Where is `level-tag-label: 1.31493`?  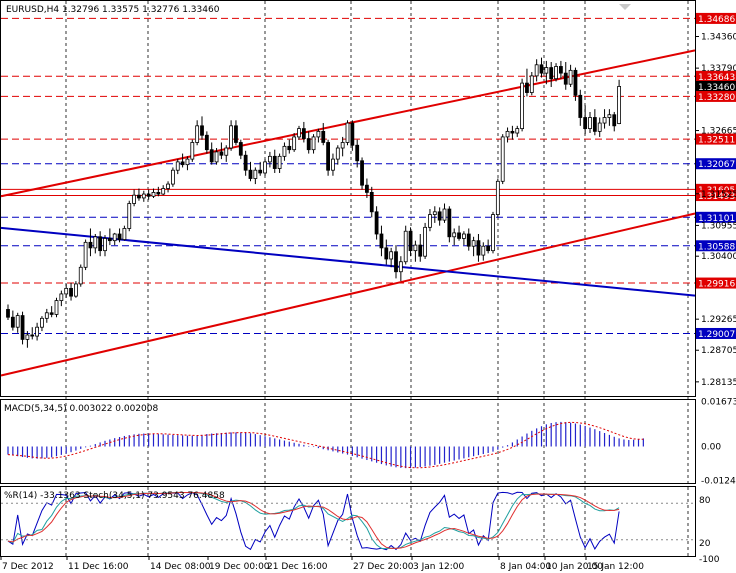
level-tag-label: 1.31493 is located at coordinates (716, 197).